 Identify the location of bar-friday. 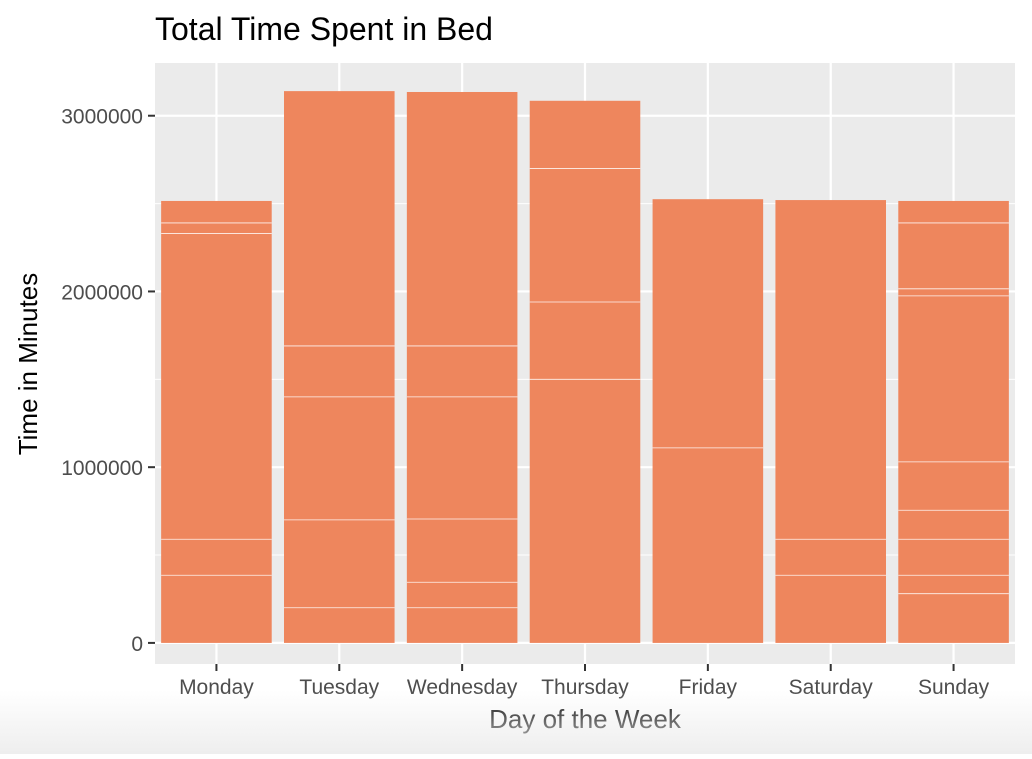
(708, 421).